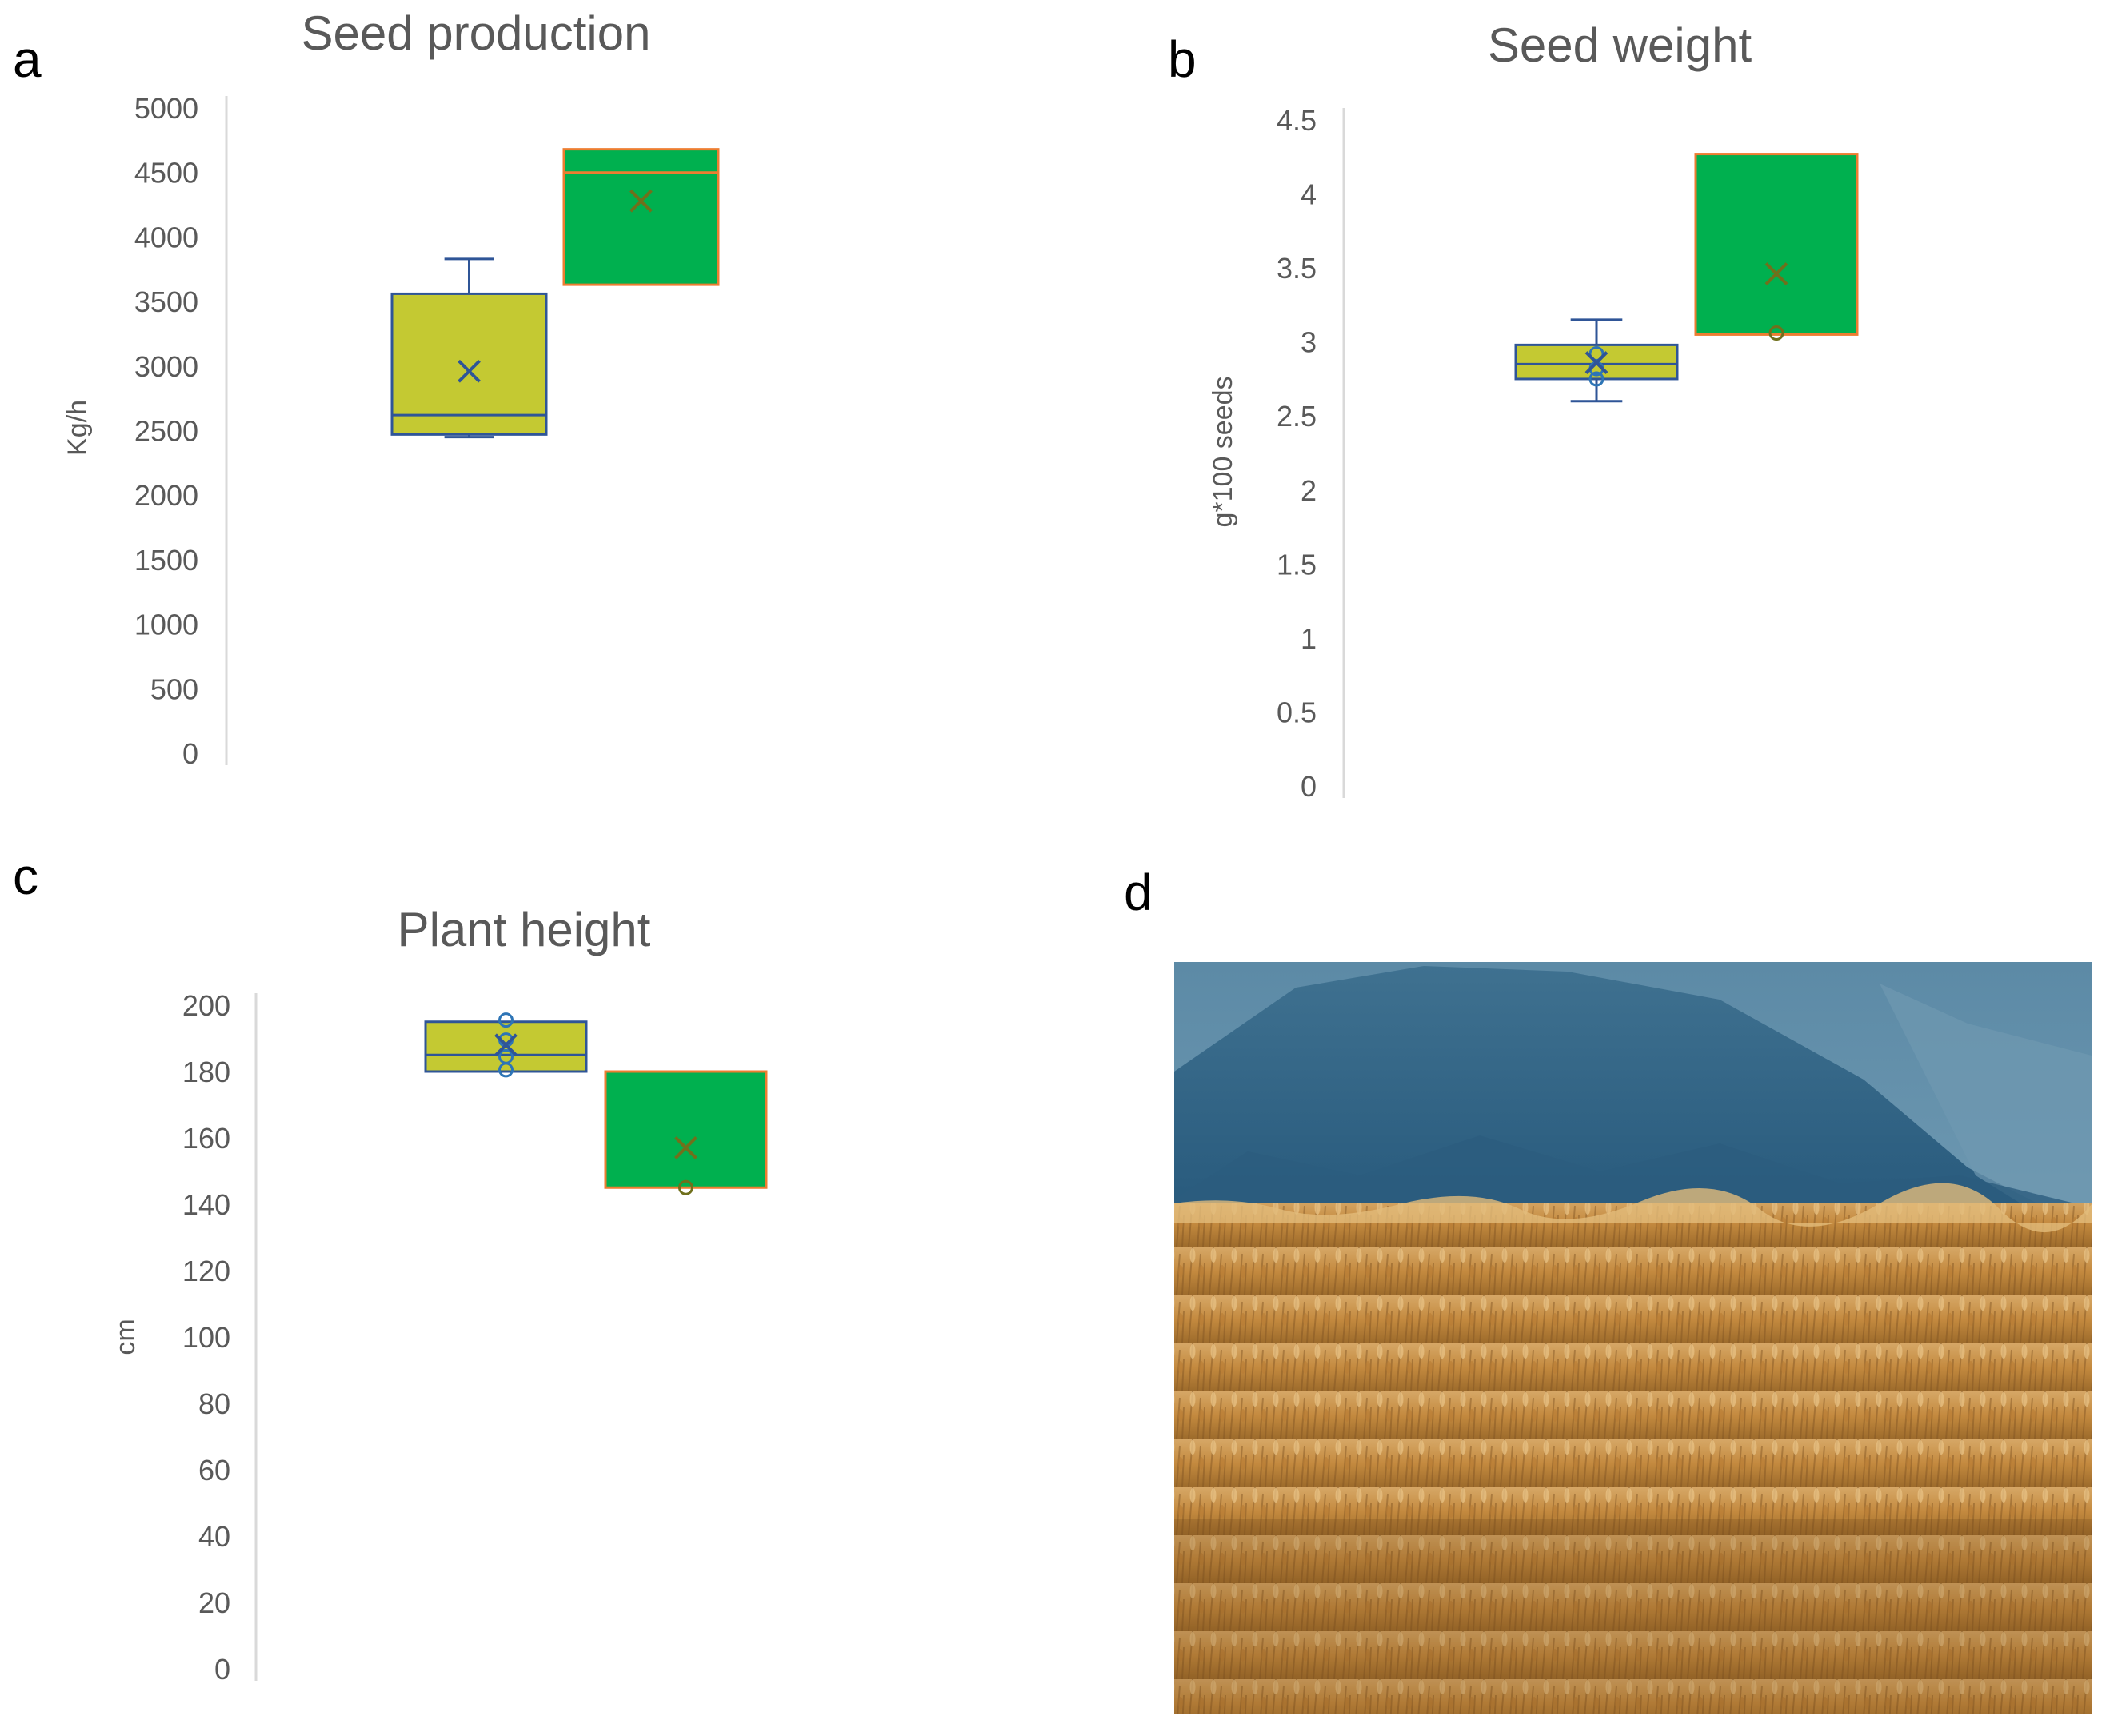 This screenshot has width=2106, height=1736. What do you see at coordinates (166, 366) in the screenshot?
I see `y-tick-label: 3000` at bounding box center [166, 366].